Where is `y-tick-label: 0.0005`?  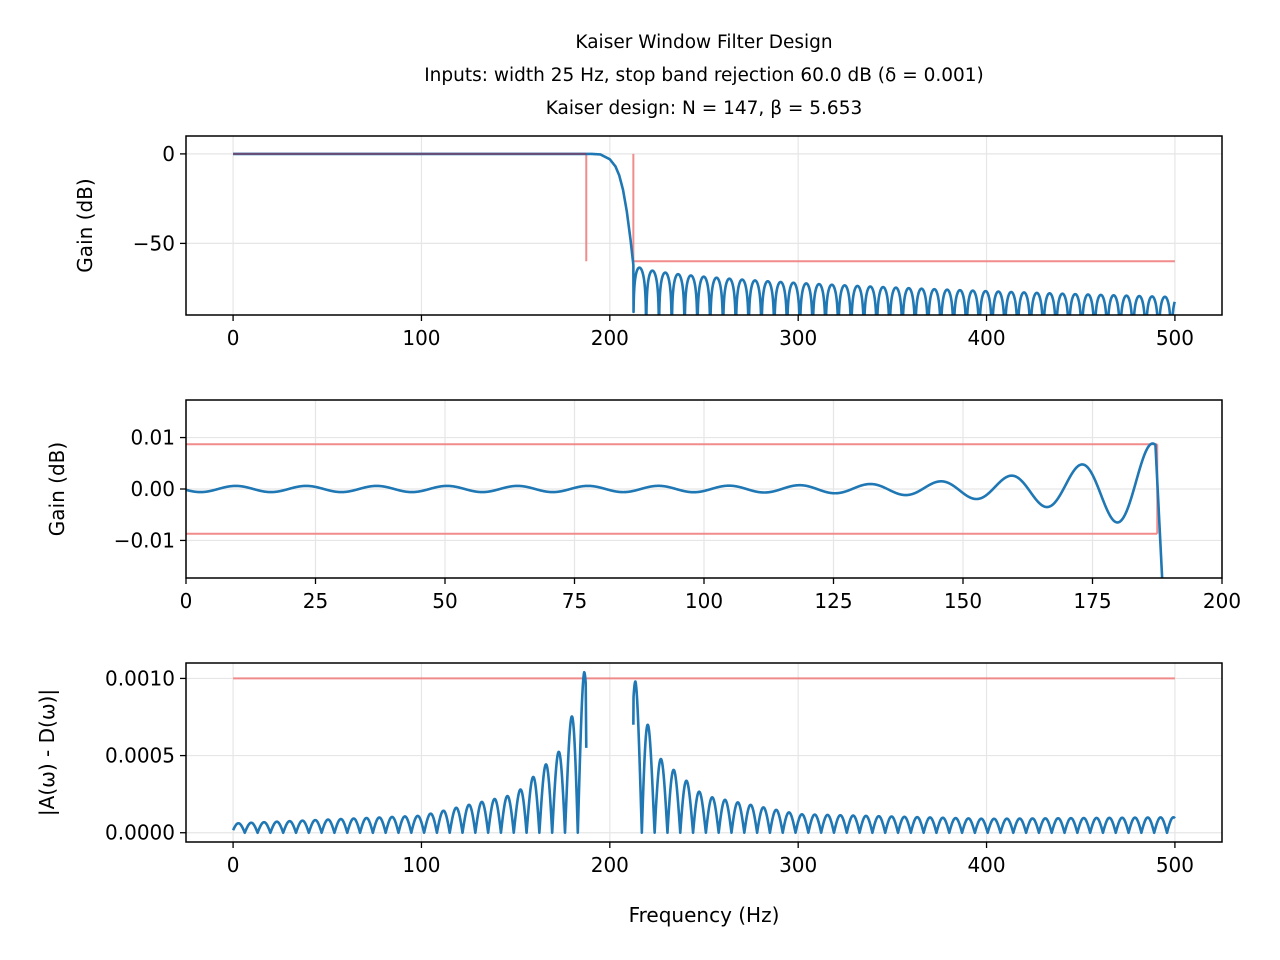 y-tick-label: 0.0005 is located at coordinates (140, 756).